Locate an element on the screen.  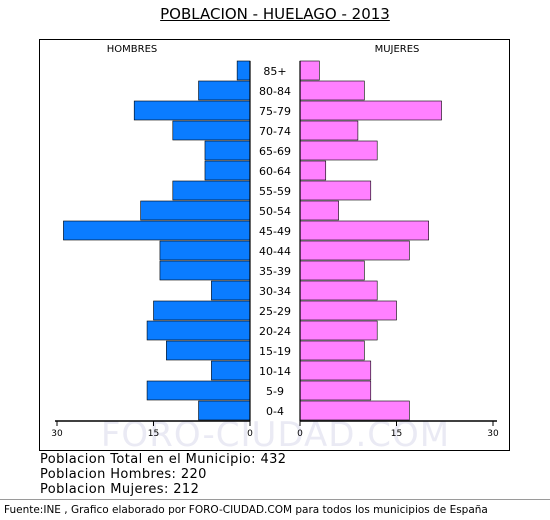
age-label-75-79: 75-79 is located at coordinates (275, 111).